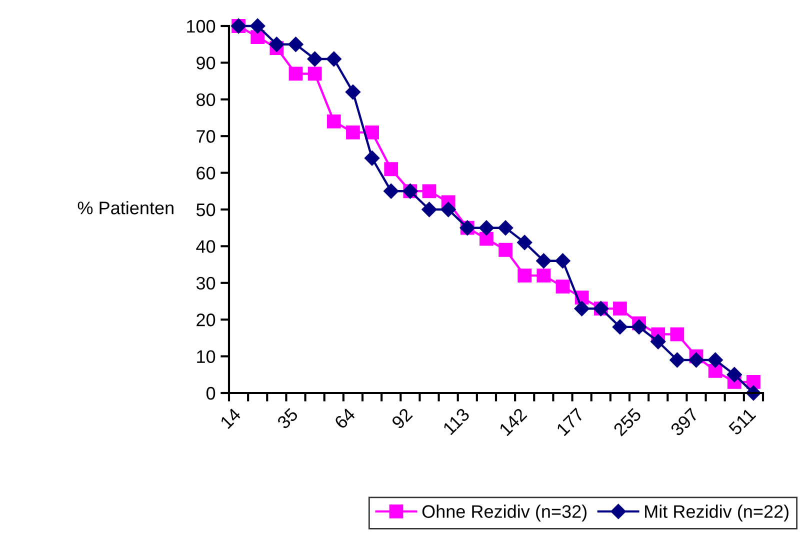 This screenshot has height=533, width=800. What do you see at coordinates (206, 173) in the screenshot?
I see `y-tick-label: 60` at bounding box center [206, 173].